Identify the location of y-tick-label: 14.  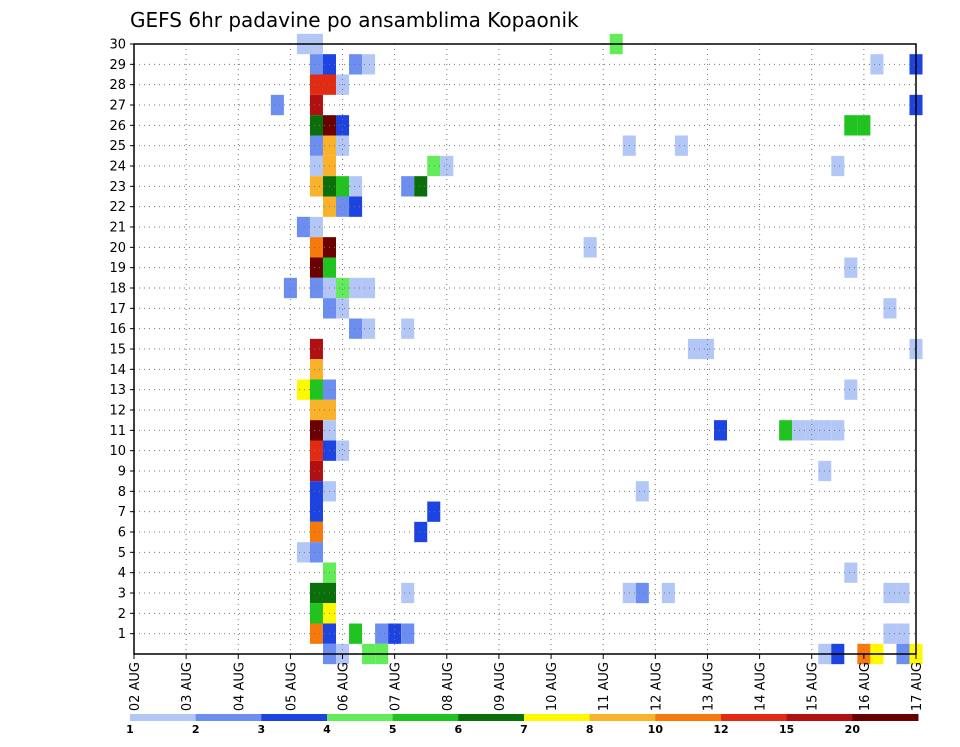
(117, 370).